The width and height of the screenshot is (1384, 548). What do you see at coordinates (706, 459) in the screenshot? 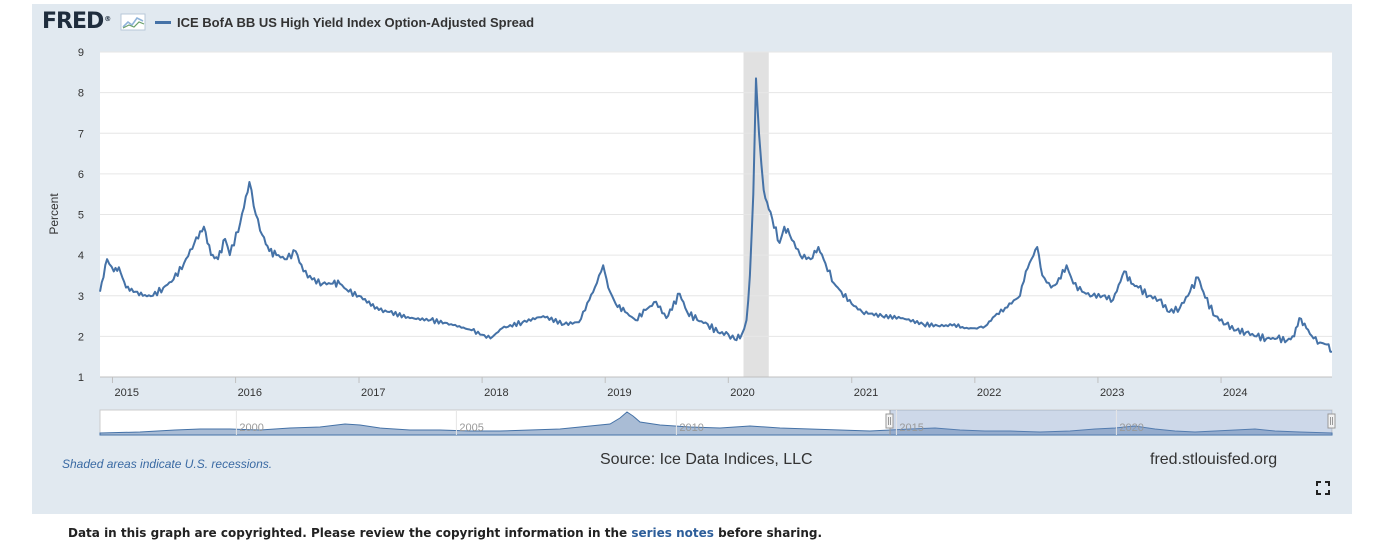
I see `source-text: Source: Ice Data Indices, LLC` at bounding box center [706, 459].